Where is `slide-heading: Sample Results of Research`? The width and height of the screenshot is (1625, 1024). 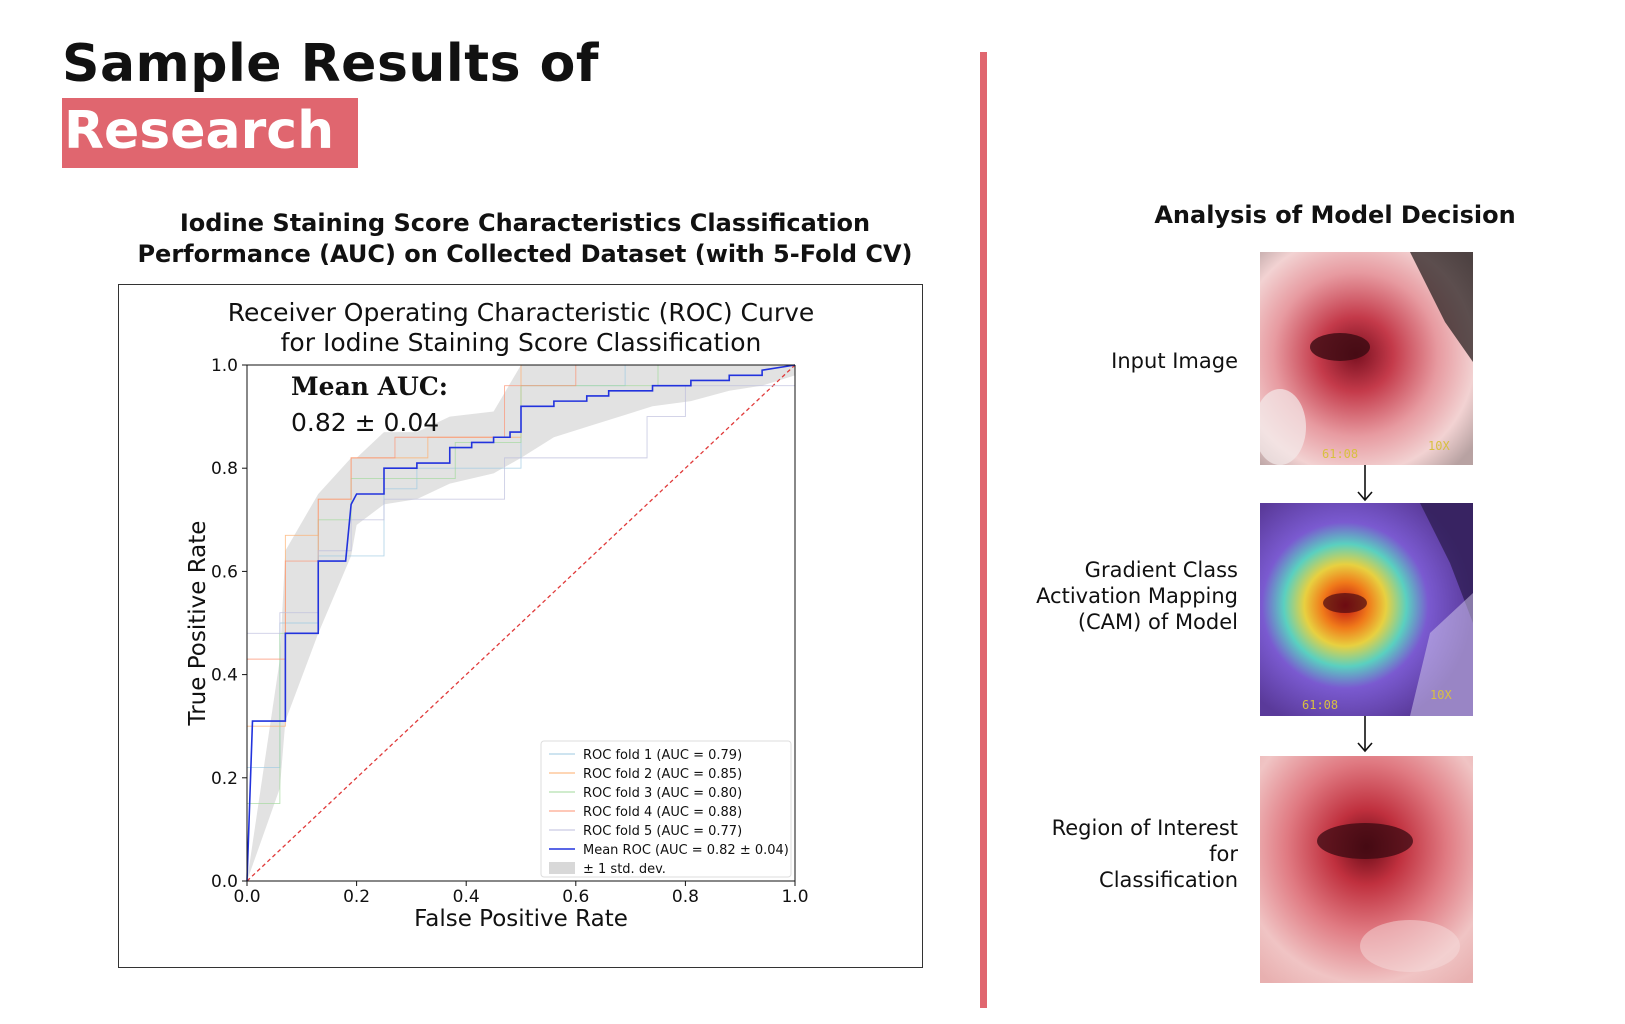
slide-heading: Sample Results of Research is located at coordinates (330, 101).